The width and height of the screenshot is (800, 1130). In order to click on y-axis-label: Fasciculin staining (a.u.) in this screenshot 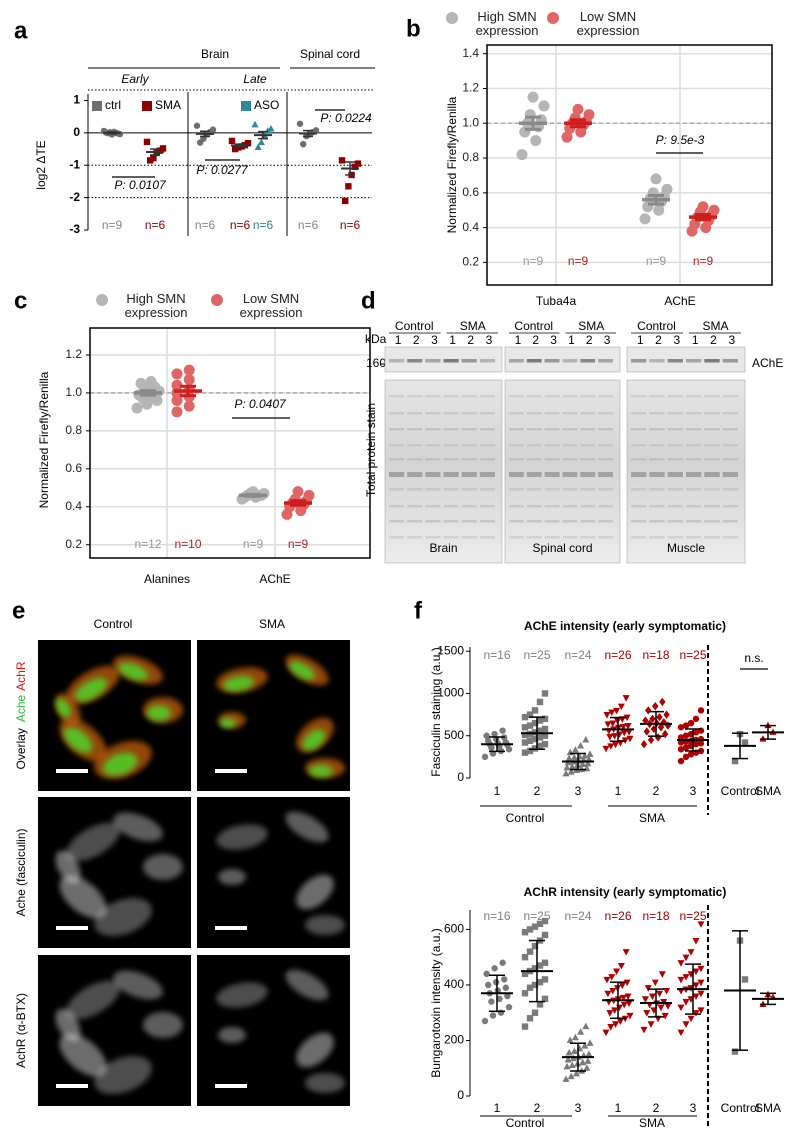, I will do `click(436, 711)`.